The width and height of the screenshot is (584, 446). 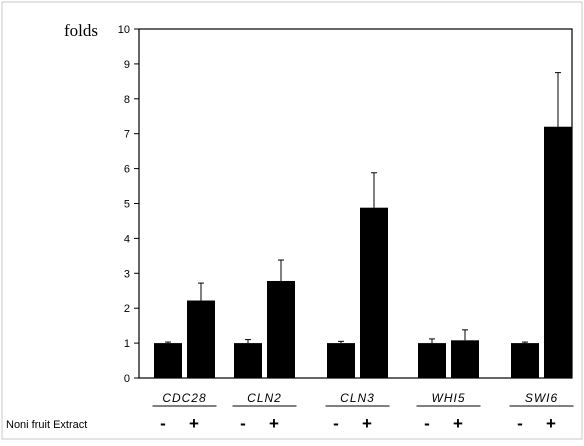 What do you see at coordinates (449, 398) in the screenshot?
I see `gene-label: WHI5` at bounding box center [449, 398].